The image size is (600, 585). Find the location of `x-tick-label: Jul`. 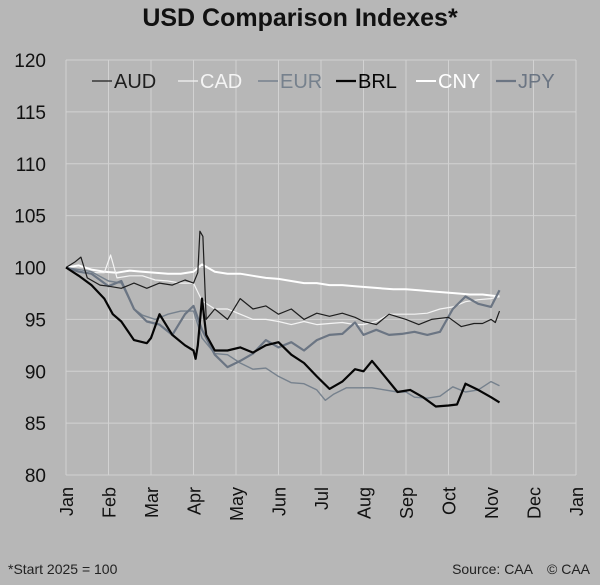

x-tick-label: Jul is located at coordinates (322, 498).